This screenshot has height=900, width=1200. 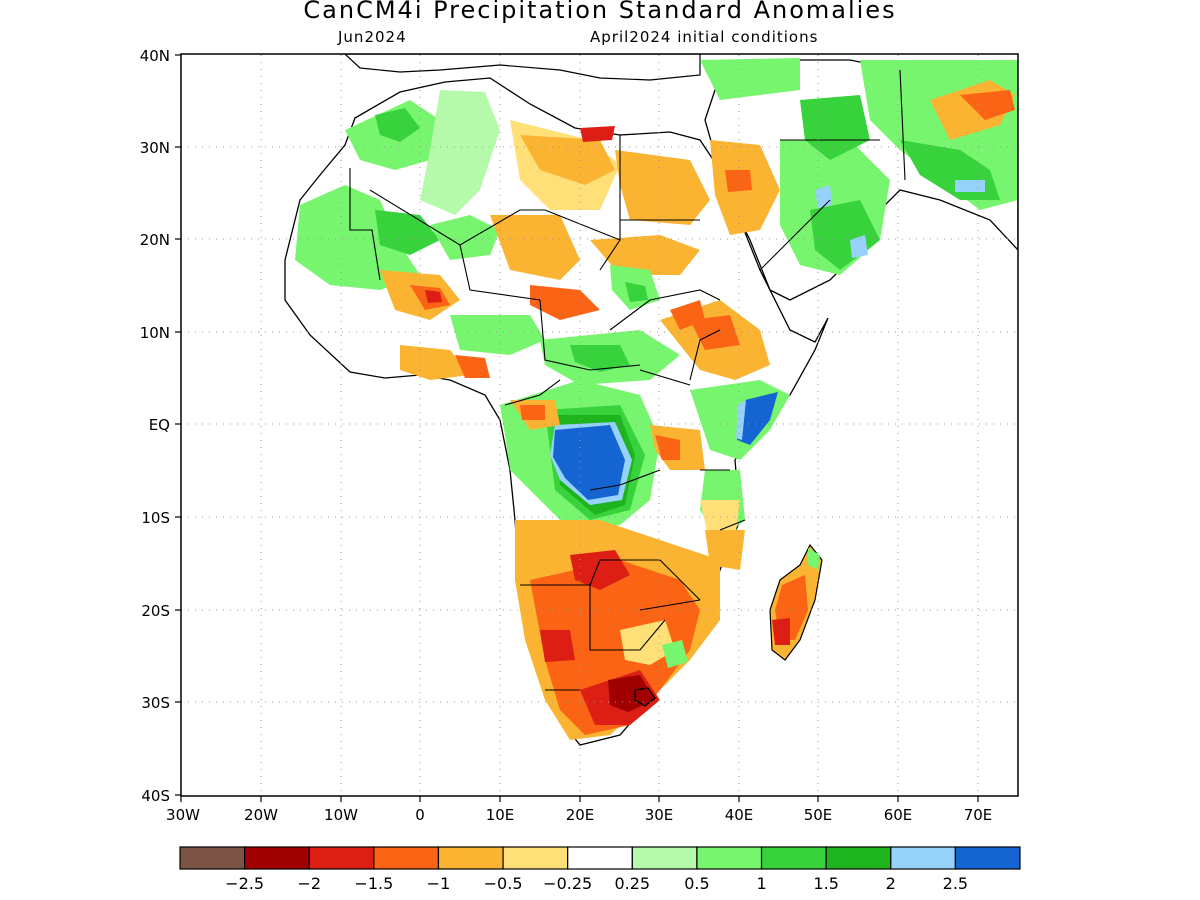 I want to click on lat-label: 10N, so click(x=155, y=333).